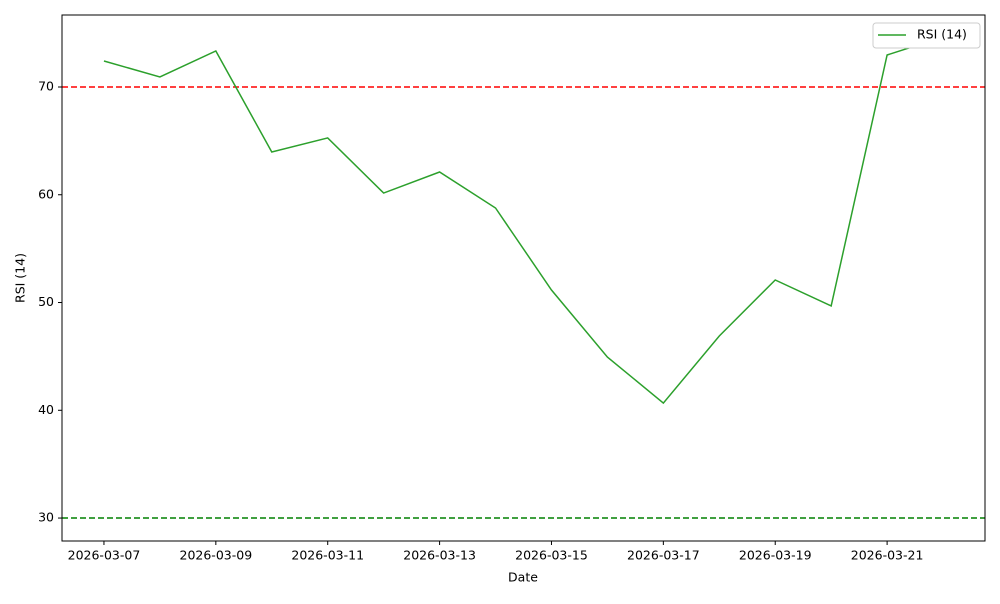 This screenshot has height=604, width=1000. What do you see at coordinates (551, 555) in the screenshot?
I see `x-tick-label: 2026-03-15` at bounding box center [551, 555].